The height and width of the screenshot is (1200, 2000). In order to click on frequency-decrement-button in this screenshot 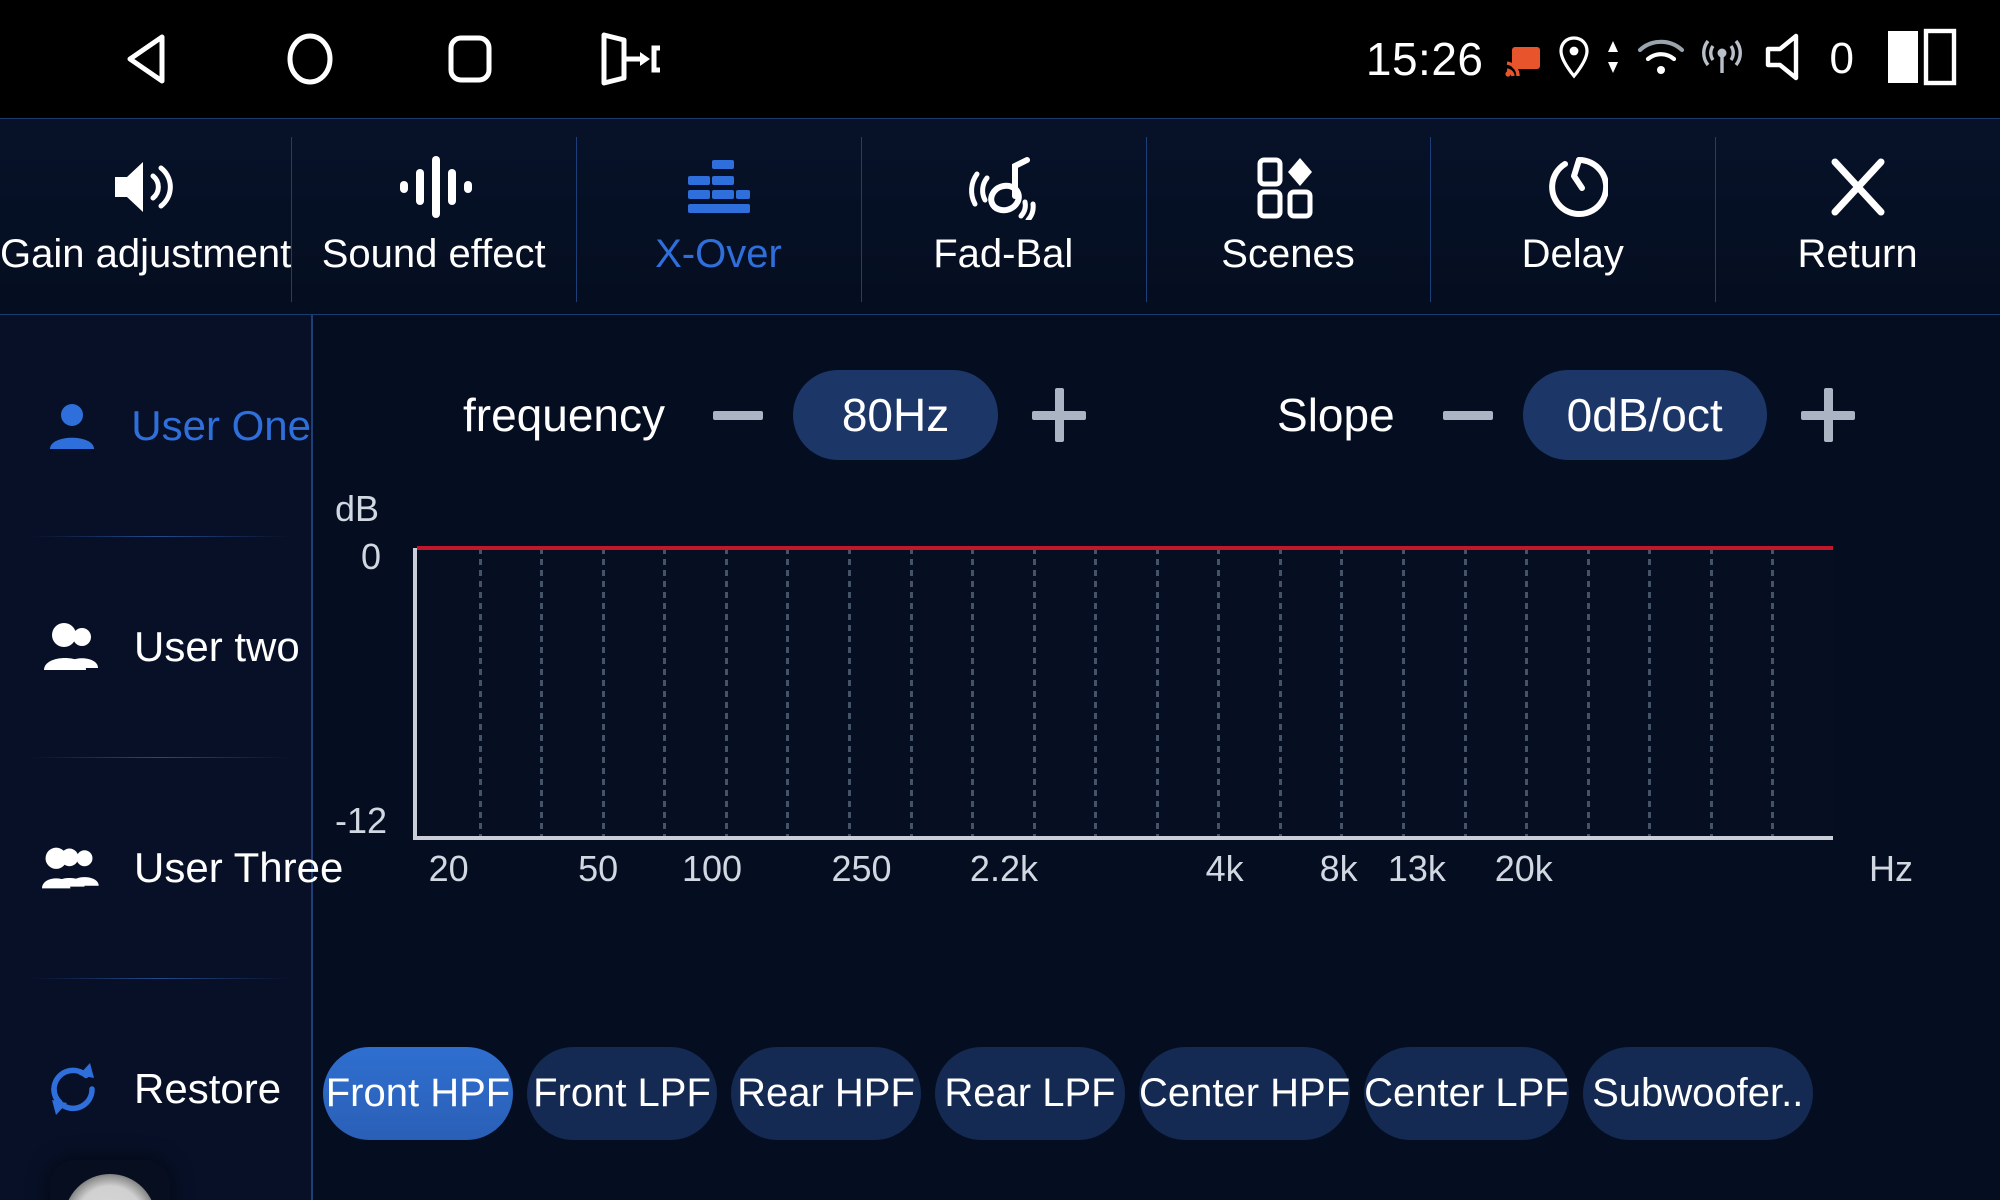, I will do `click(738, 415)`.